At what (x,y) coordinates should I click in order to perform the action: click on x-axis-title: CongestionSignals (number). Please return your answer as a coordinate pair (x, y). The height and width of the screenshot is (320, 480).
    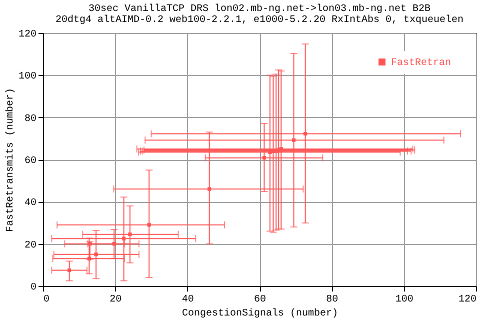
    Looking at the image, I should click on (260, 314).